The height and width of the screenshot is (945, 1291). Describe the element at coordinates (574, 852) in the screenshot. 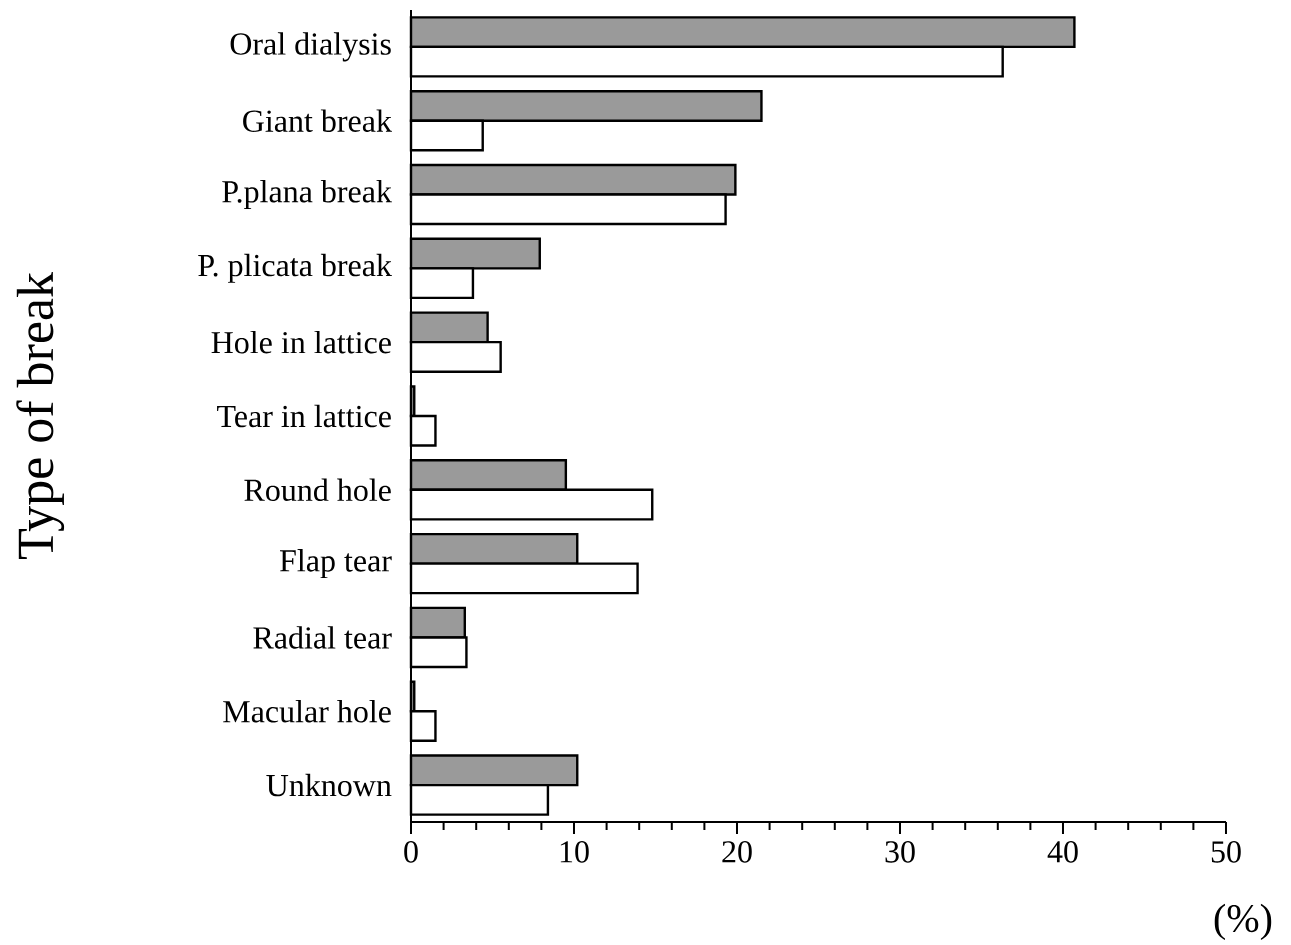

I see `x-tick-label: 10` at that location.